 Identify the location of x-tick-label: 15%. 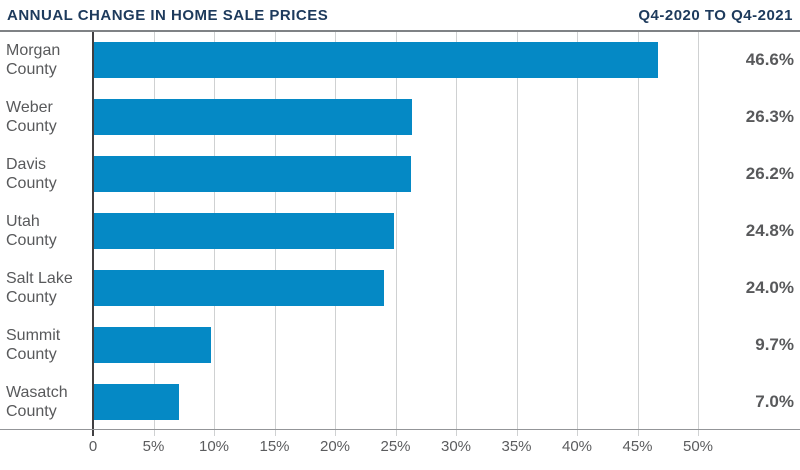
(274, 446).